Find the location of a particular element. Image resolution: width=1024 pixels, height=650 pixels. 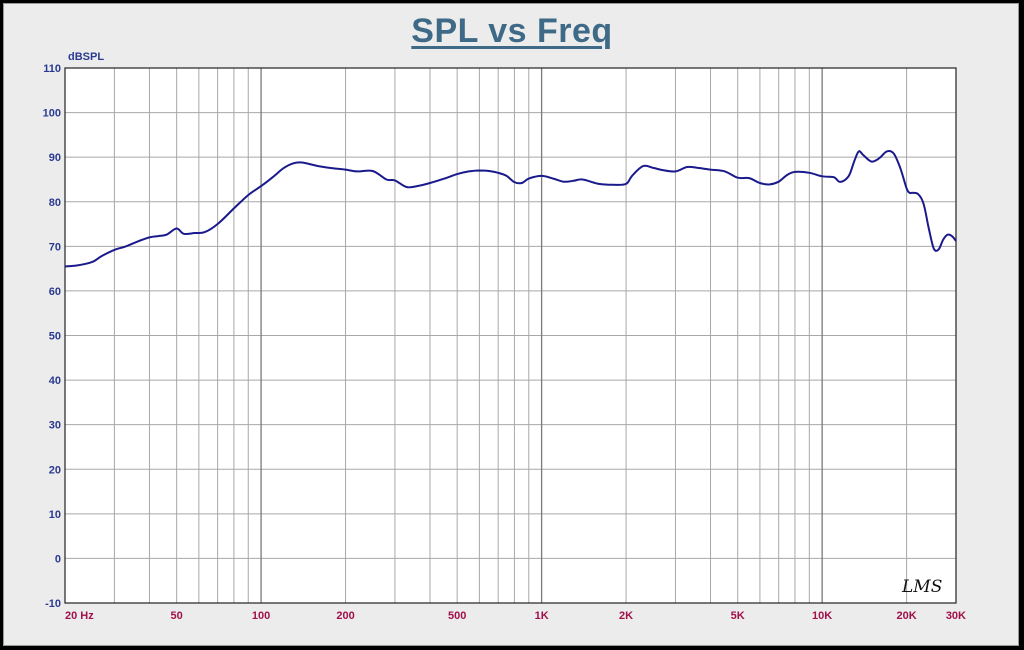

x-tick-label: 1K is located at coordinates (542, 616).